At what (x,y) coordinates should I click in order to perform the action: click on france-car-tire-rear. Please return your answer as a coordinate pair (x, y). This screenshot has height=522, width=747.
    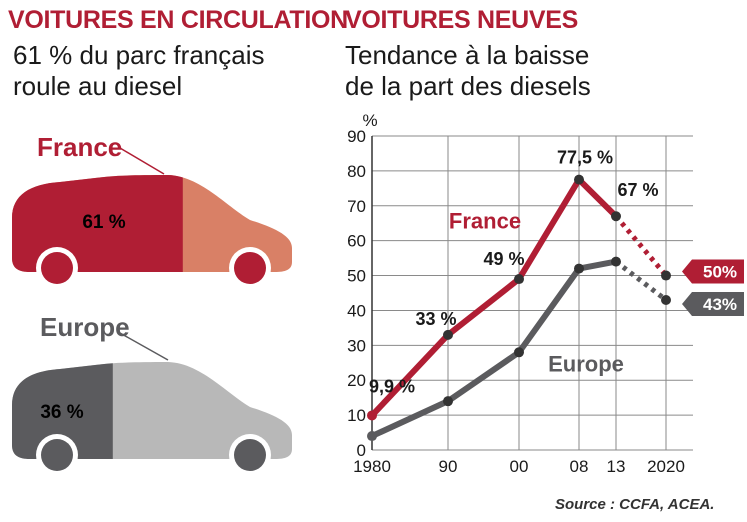
    Looking at the image, I should click on (250, 268).